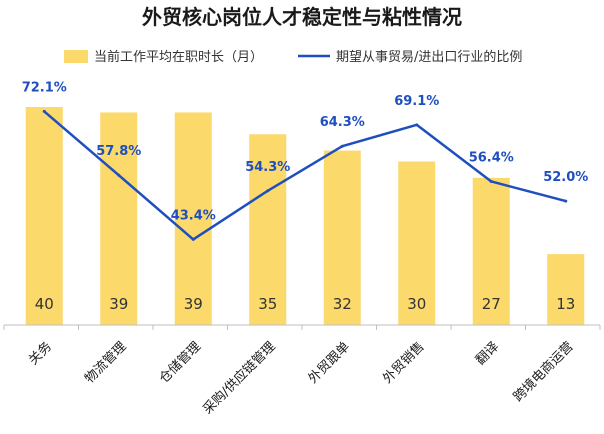  What do you see at coordinates (302, 327) in the screenshot?
I see `x-axis` at bounding box center [302, 327].